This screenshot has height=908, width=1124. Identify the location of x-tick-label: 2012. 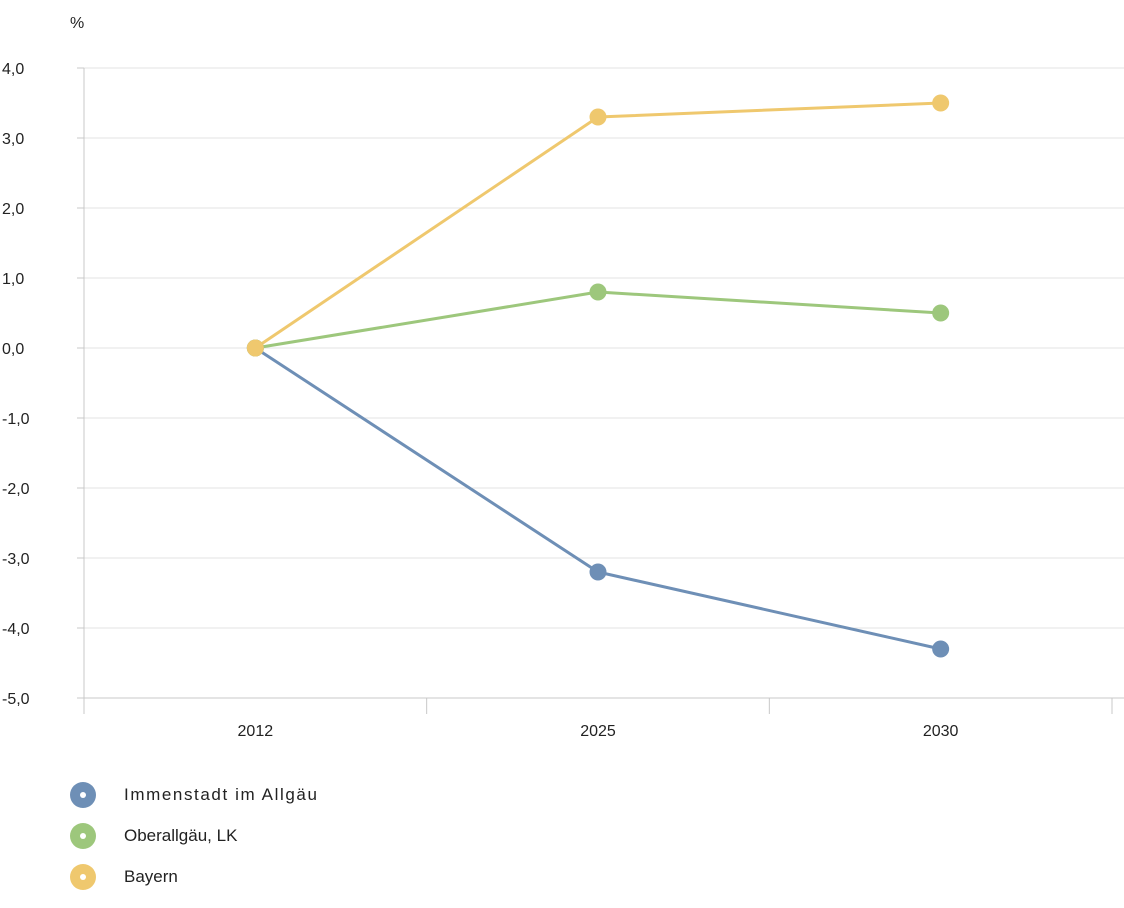
(256, 731).